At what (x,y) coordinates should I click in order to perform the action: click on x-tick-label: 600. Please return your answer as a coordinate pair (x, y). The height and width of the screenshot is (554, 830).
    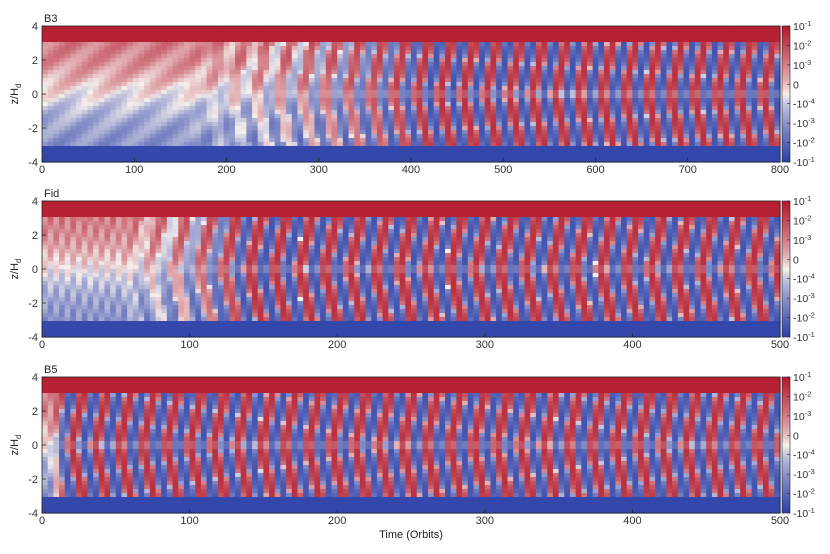
    Looking at the image, I should click on (595, 170).